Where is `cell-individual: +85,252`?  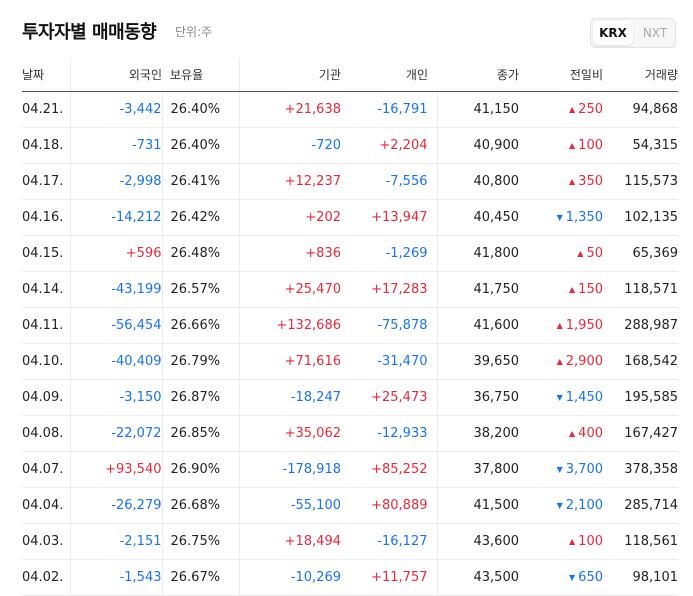
cell-individual: +85,252 is located at coordinates (389, 469).